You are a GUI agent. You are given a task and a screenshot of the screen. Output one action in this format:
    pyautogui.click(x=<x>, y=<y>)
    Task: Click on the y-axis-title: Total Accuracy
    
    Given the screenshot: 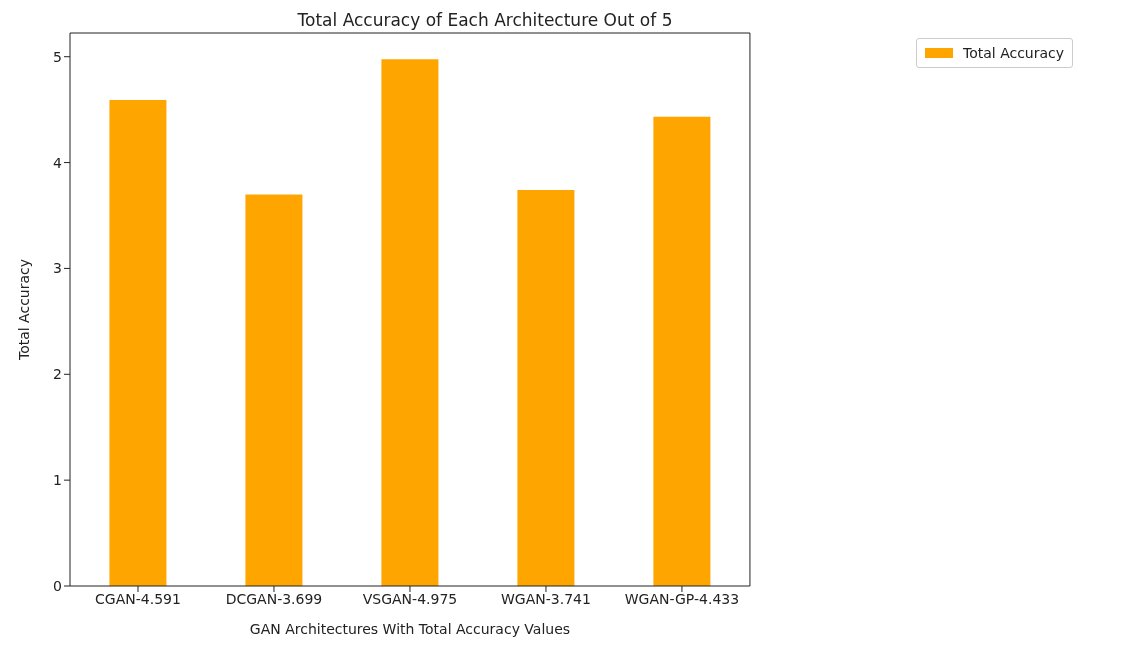 What is the action you would take?
    pyautogui.click(x=23, y=310)
    